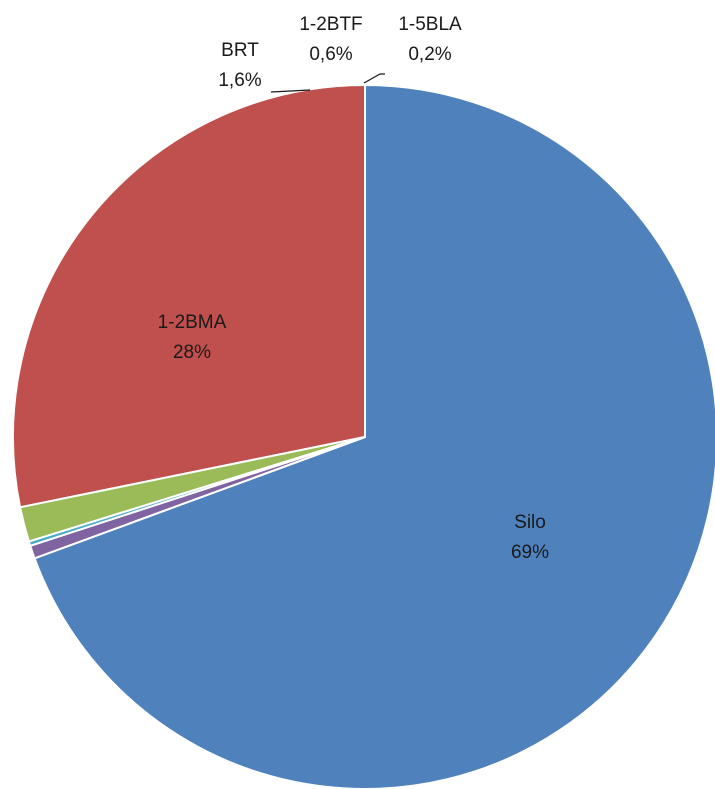 The width and height of the screenshot is (715, 789). Describe the element at coordinates (239, 65) in the screenshot. I see `data-label-brt: BRT 1,6%` at that location.